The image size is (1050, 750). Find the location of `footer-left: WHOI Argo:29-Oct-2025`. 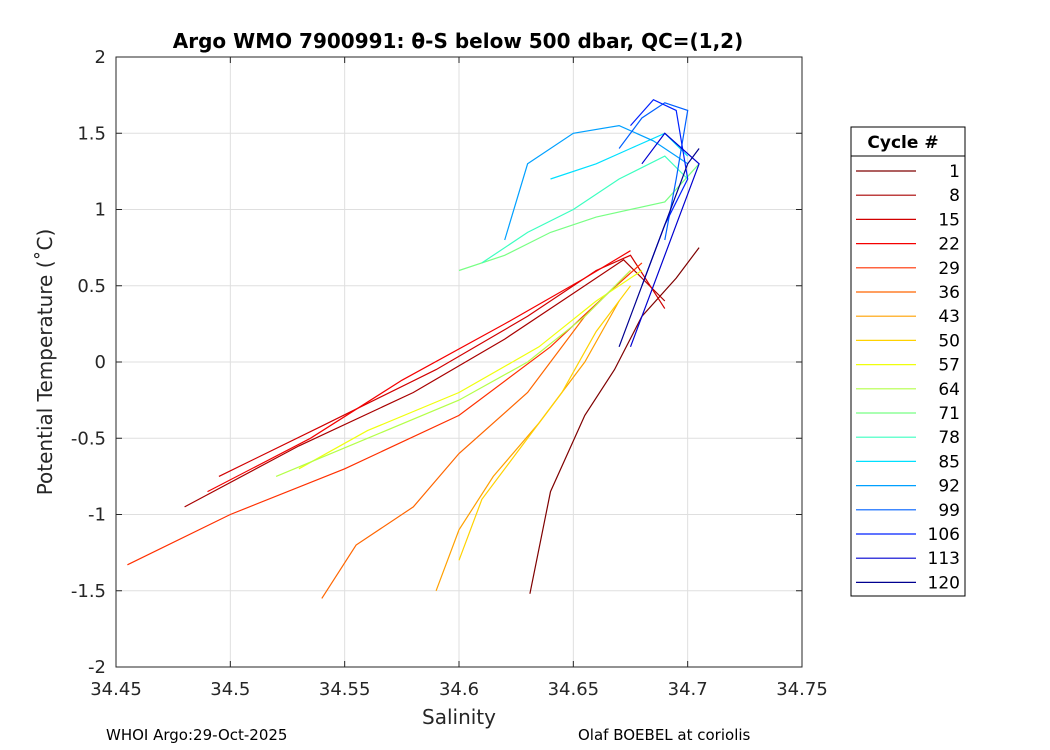

footer-left: WHOI Argo:29-Oct-2025 is located at coordinates (197, 735).